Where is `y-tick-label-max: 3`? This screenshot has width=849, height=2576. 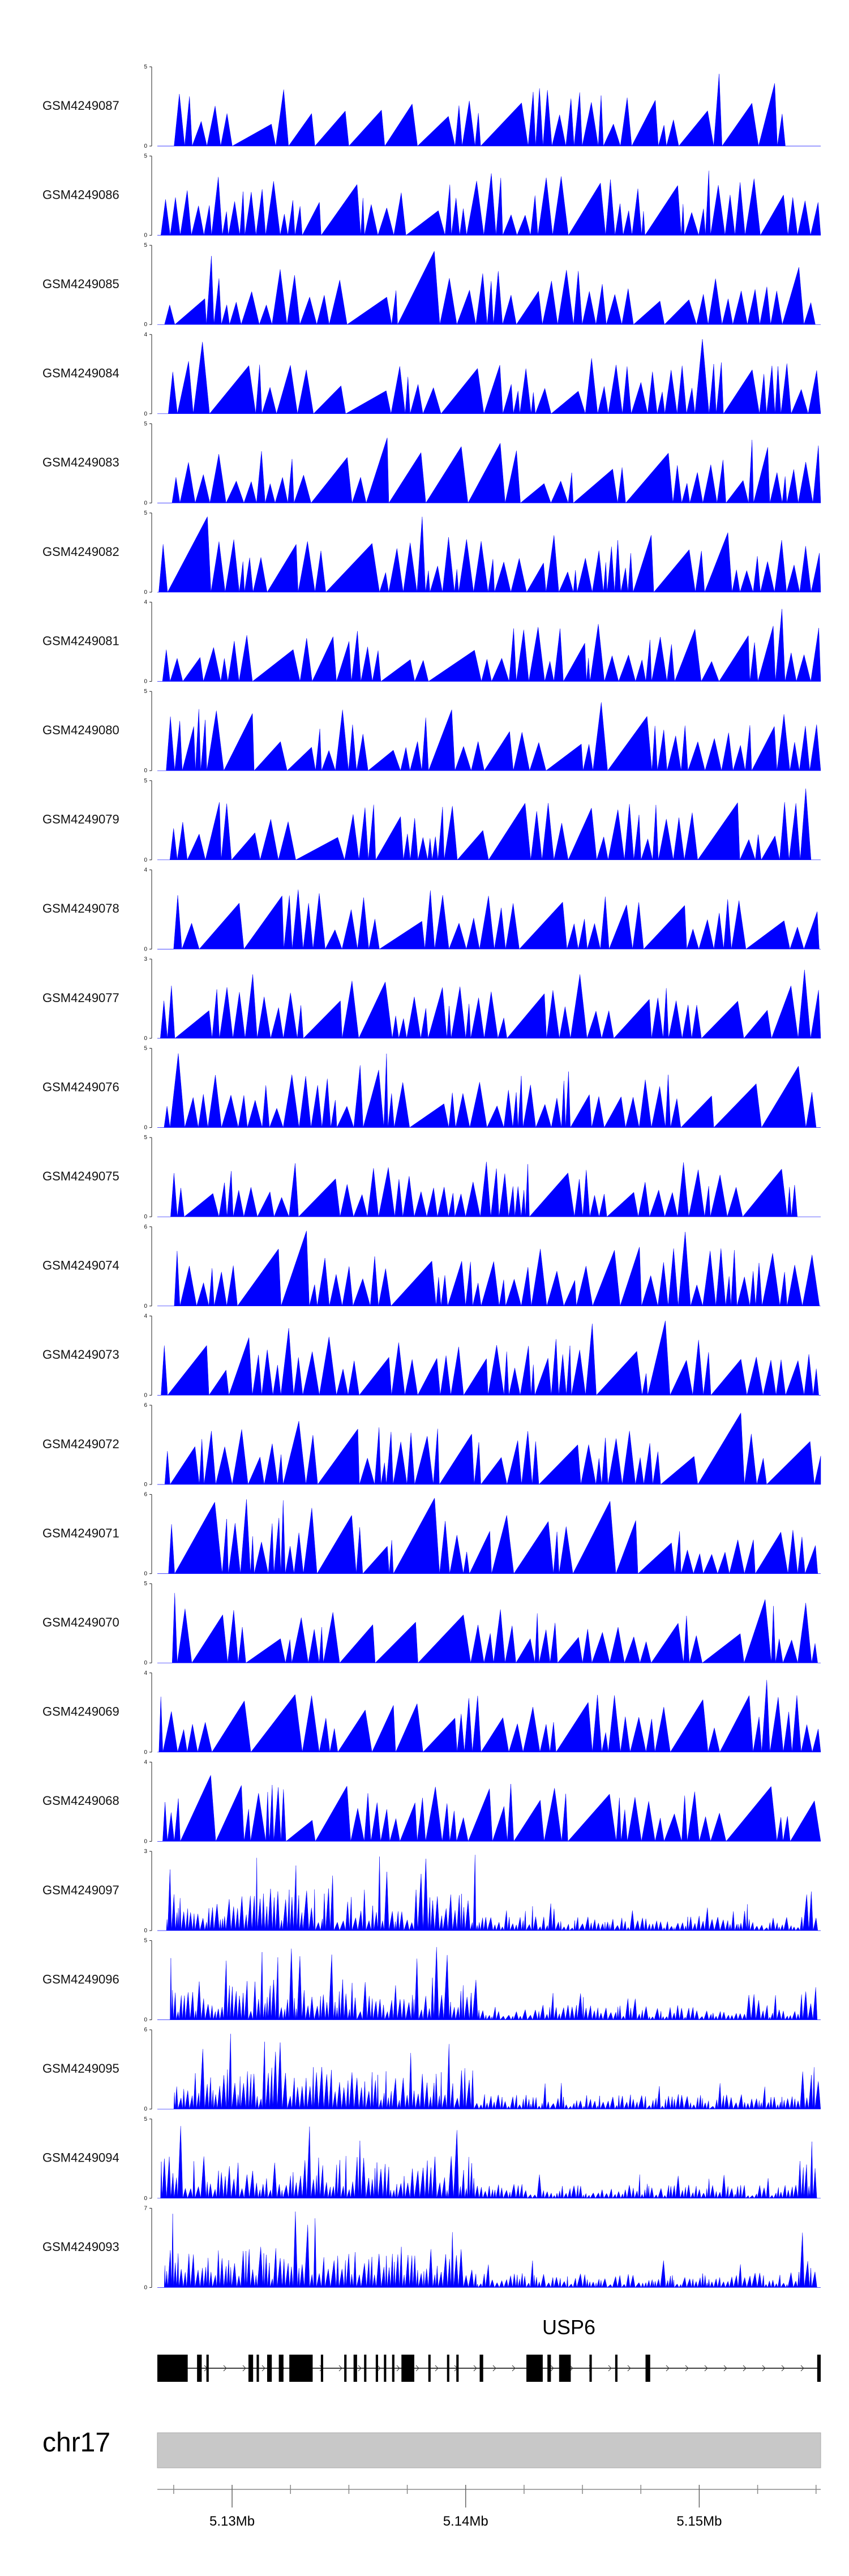
y-tick-label-max: 3 is located at coordinates (145, 959).